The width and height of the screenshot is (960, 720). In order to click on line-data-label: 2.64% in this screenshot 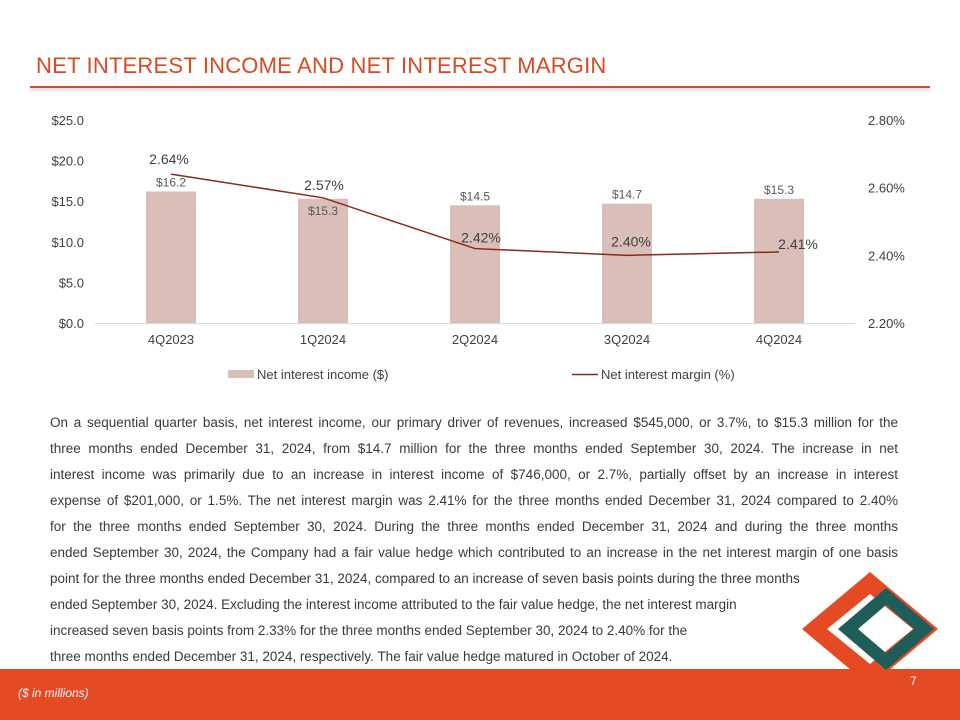, I will do `click(169, 159)`.